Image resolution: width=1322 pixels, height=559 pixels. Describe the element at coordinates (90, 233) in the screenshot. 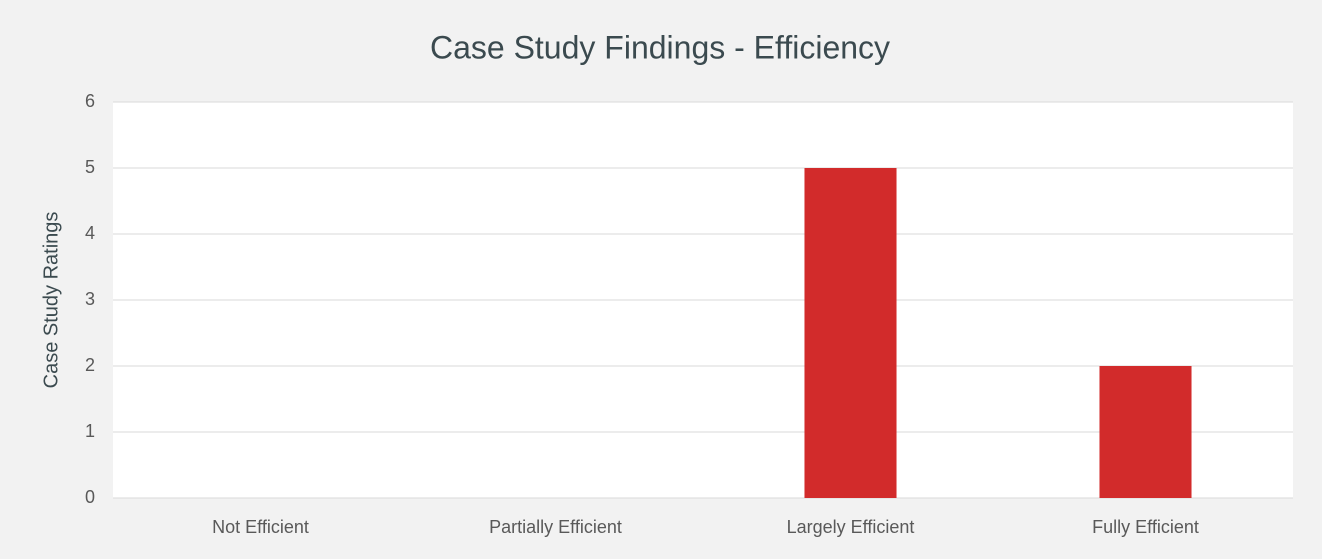

I see `y-tick-label: 4` at that location.